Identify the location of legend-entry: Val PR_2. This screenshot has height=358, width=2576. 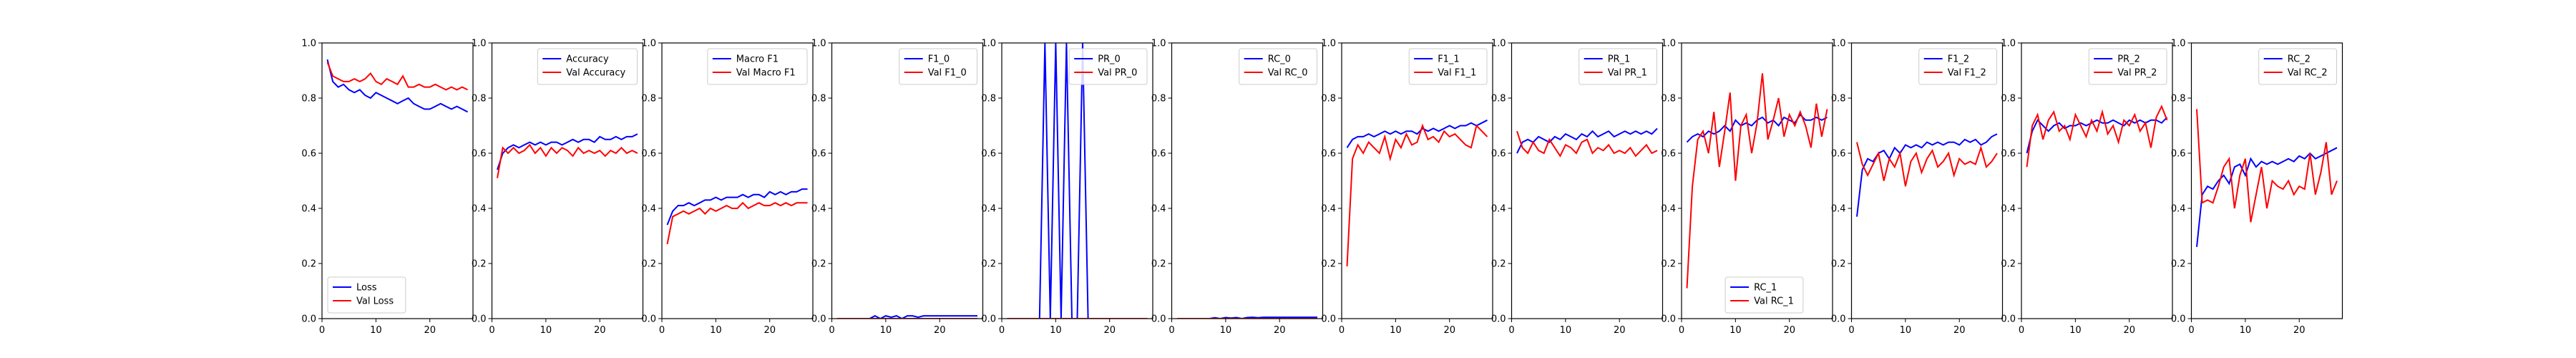
(2137, 73).